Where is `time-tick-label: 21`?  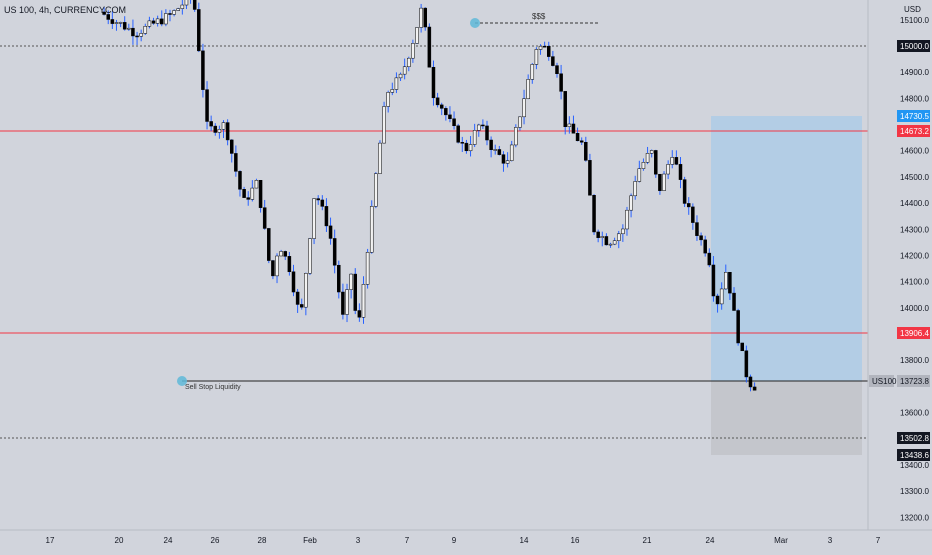 time-tick-label: 21 is located at coordinates (647, 540).